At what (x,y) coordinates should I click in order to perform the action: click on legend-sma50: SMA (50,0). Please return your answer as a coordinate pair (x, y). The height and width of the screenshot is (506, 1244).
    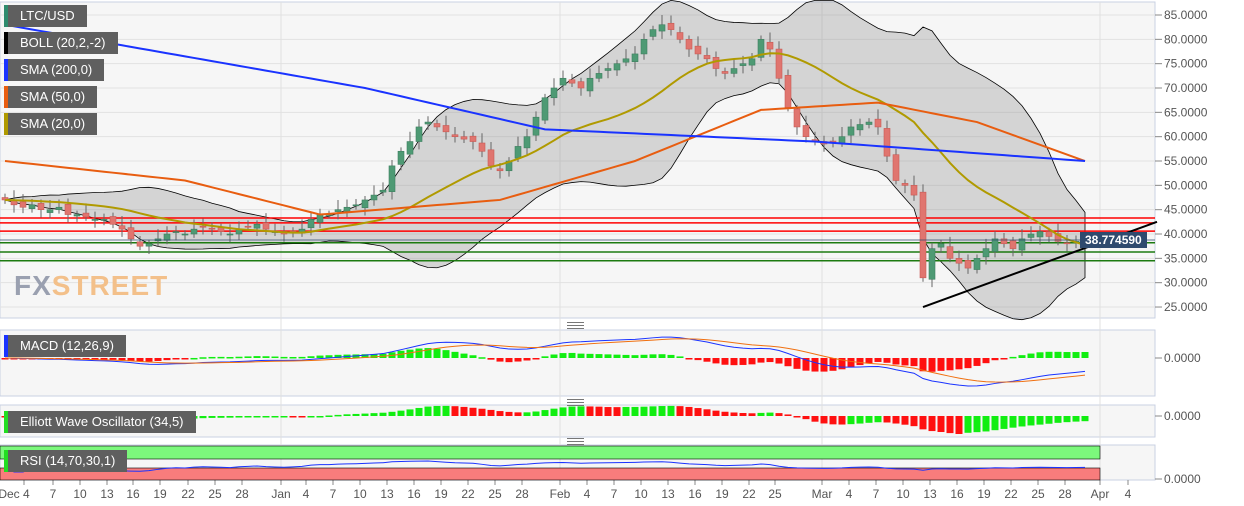
    Looking at the image, I should click on (51, 97).